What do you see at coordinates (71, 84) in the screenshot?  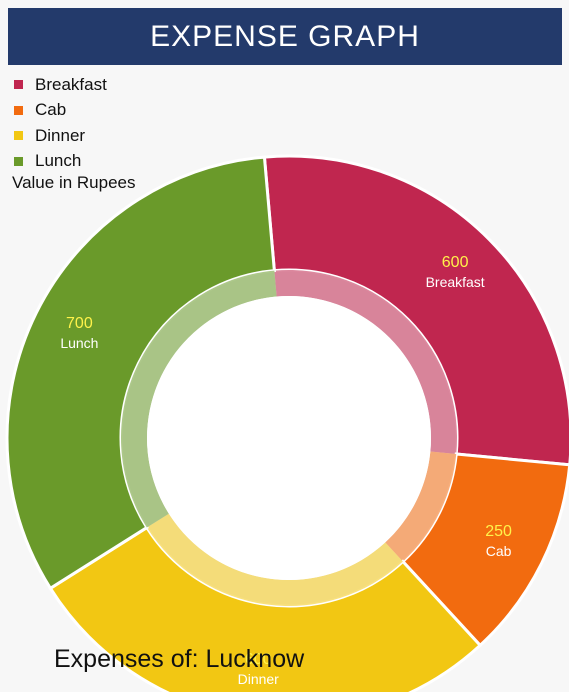 I see `legend-label: Breakfast` at bounding box center [71, 84].